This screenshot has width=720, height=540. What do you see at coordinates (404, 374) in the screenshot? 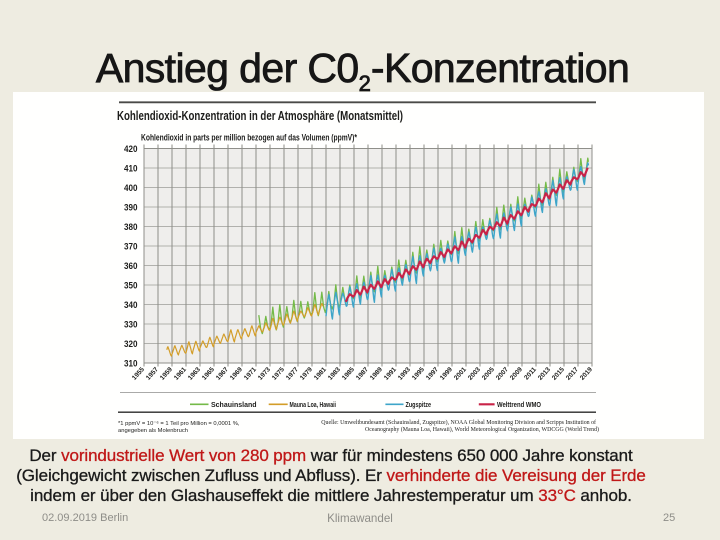
I see `svg-text: 1993` at bounding box center [404, 374].